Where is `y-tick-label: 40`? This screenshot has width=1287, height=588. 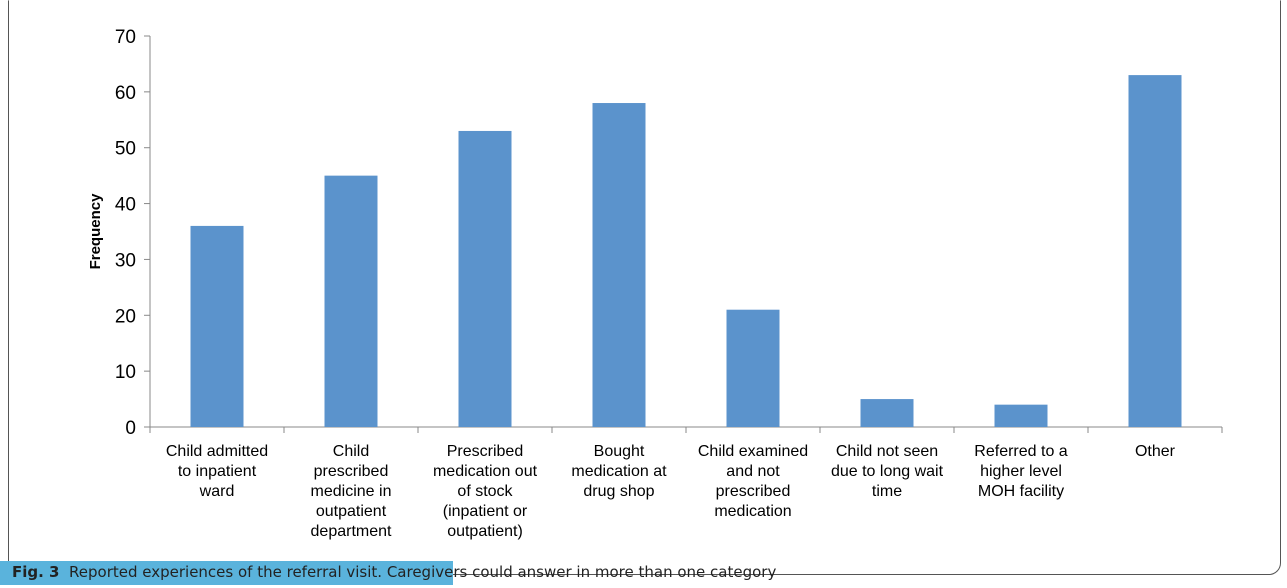
y-tick-label: 40 is located at coordinates (125, 205).